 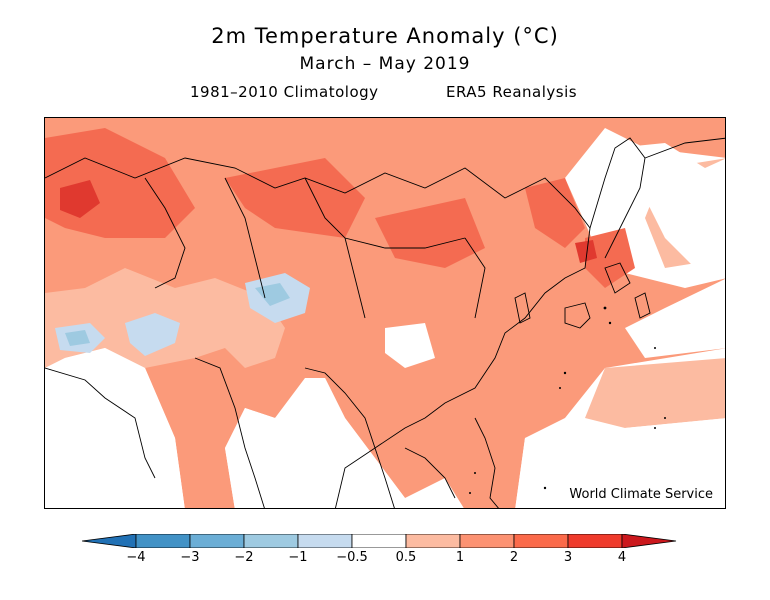 What do you see at coordinates (568, 557) in the screenshot?
I see `colorbar-tick-label: 3` at bounding box center [568, 557].